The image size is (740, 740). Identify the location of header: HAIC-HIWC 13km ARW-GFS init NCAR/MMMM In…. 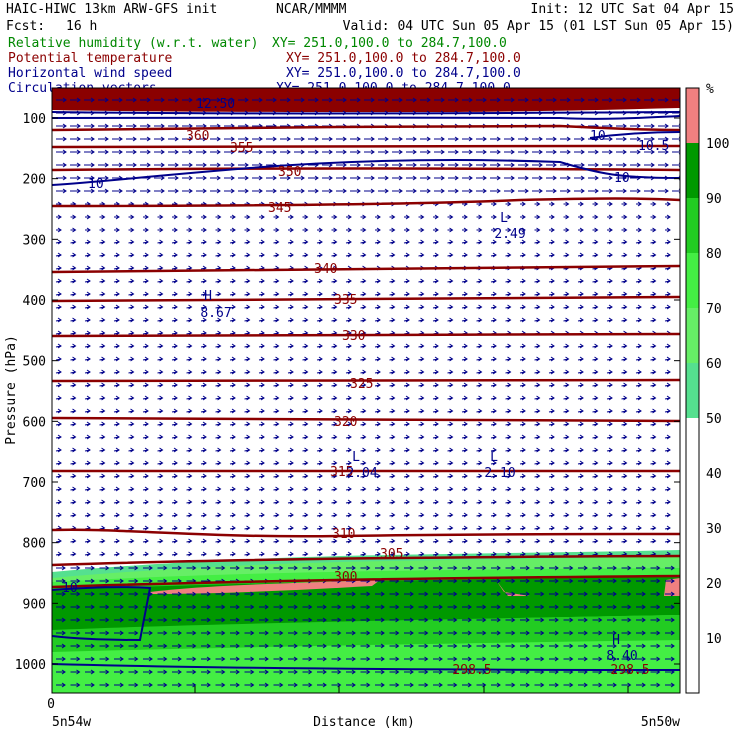
(370, 49).